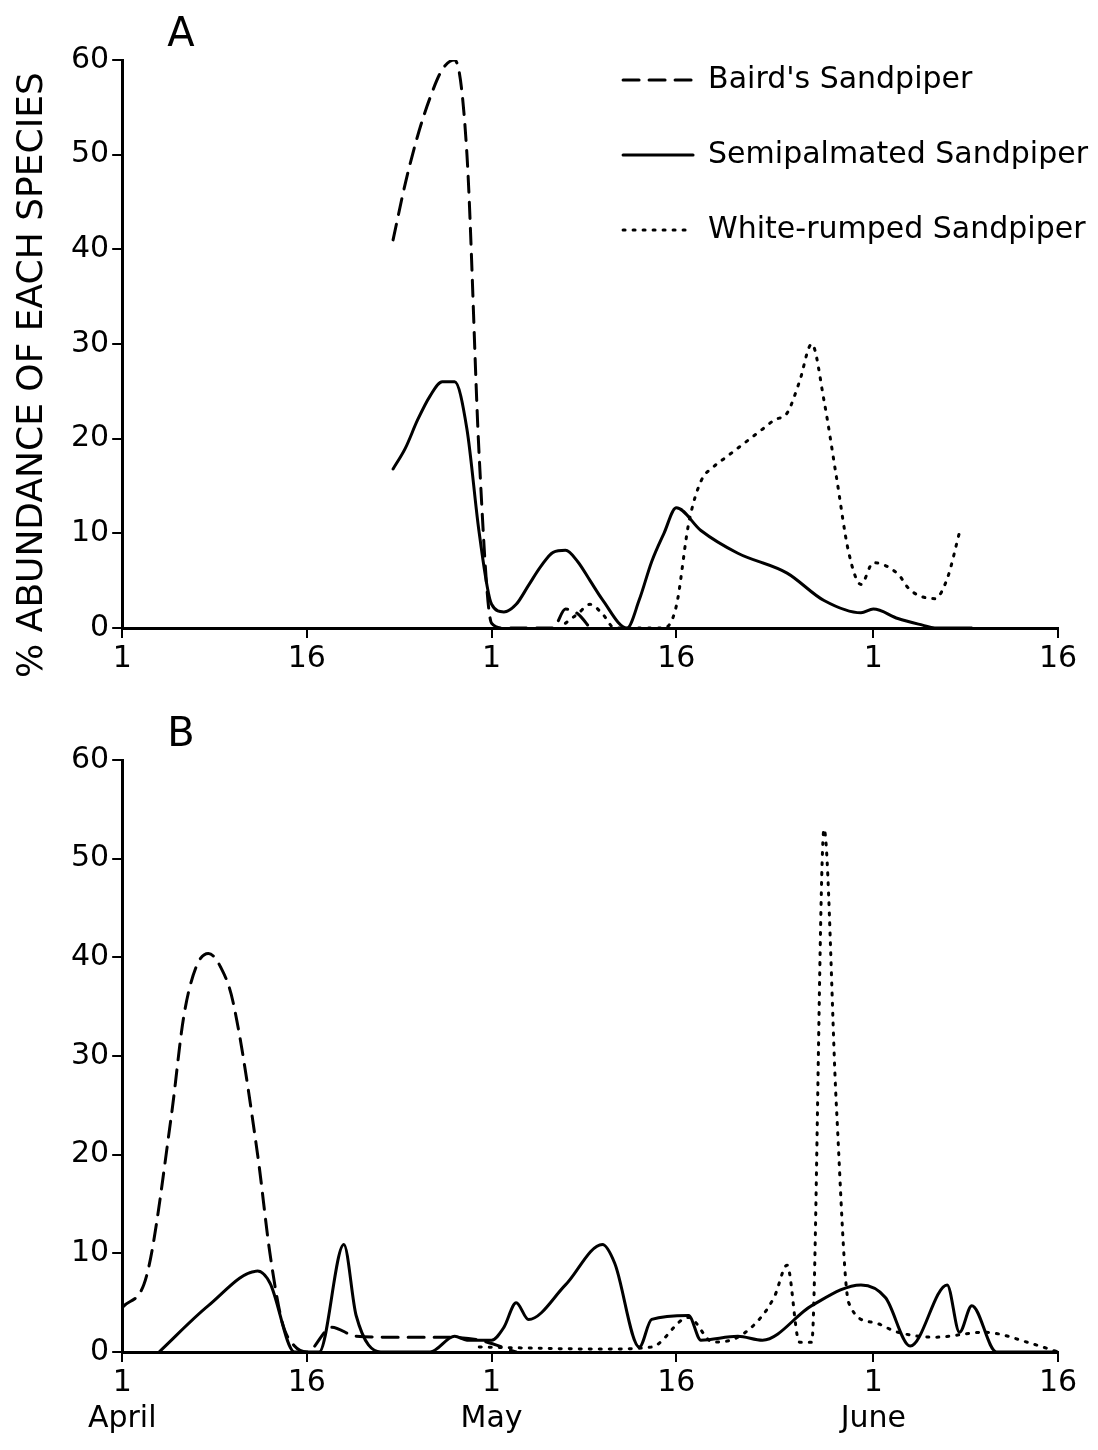 Image resolution: width=1098 pixels, height=1450 pixels. What do you see at coordinates (840, 77) in the screenshot?
I see `legend-label: Baird's Sandpiper` at bounding box center [840, 77].